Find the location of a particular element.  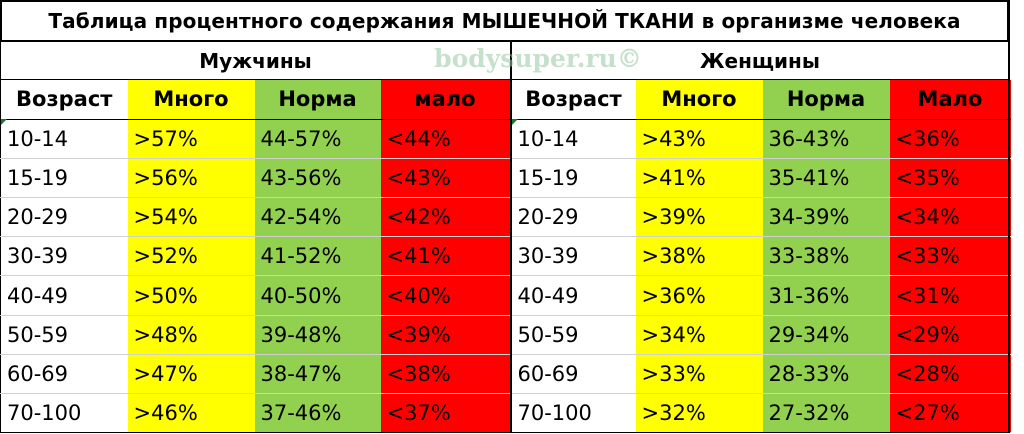

women-low-cell: <34% is located at coordinates (950, 217).